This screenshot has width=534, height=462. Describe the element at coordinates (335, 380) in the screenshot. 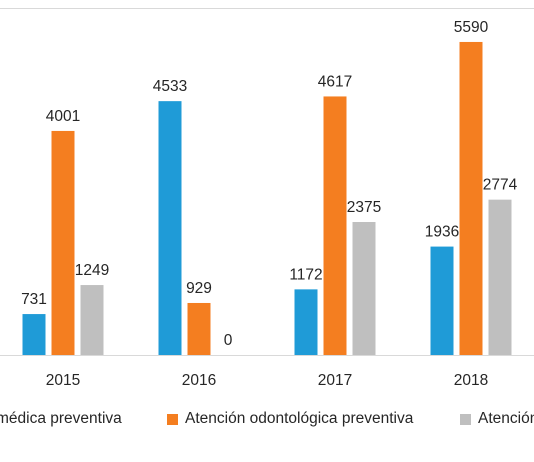

I see `x-tick-label-2017: 2017` at that location.